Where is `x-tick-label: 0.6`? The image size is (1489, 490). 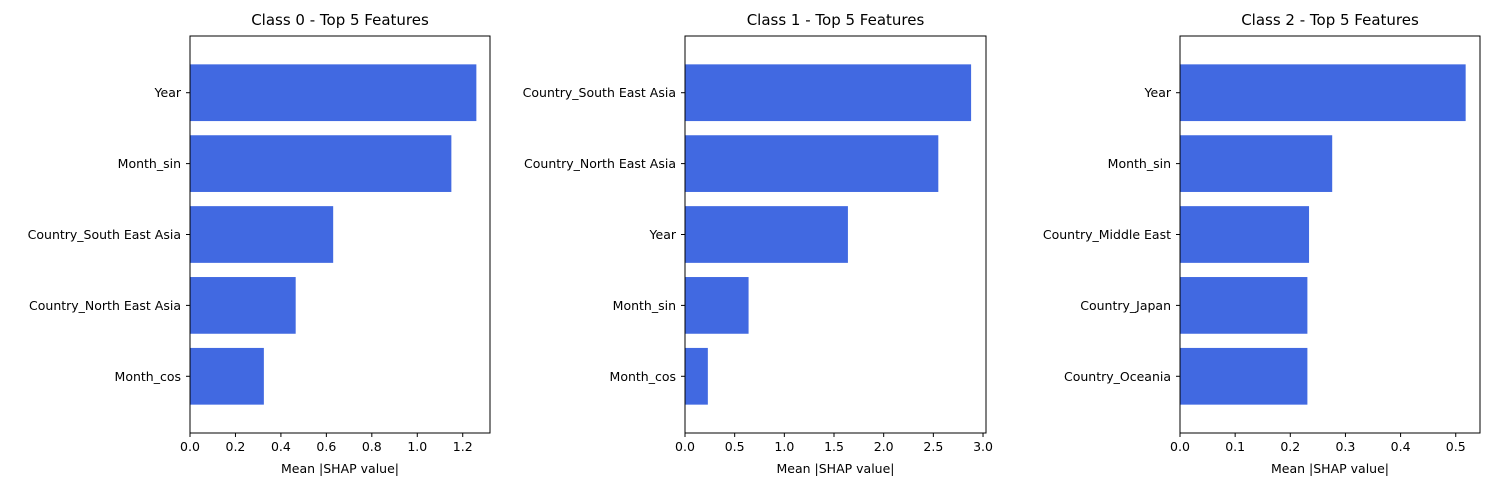 x-tick-label: 0.6 is located at coordinates (326, 446).